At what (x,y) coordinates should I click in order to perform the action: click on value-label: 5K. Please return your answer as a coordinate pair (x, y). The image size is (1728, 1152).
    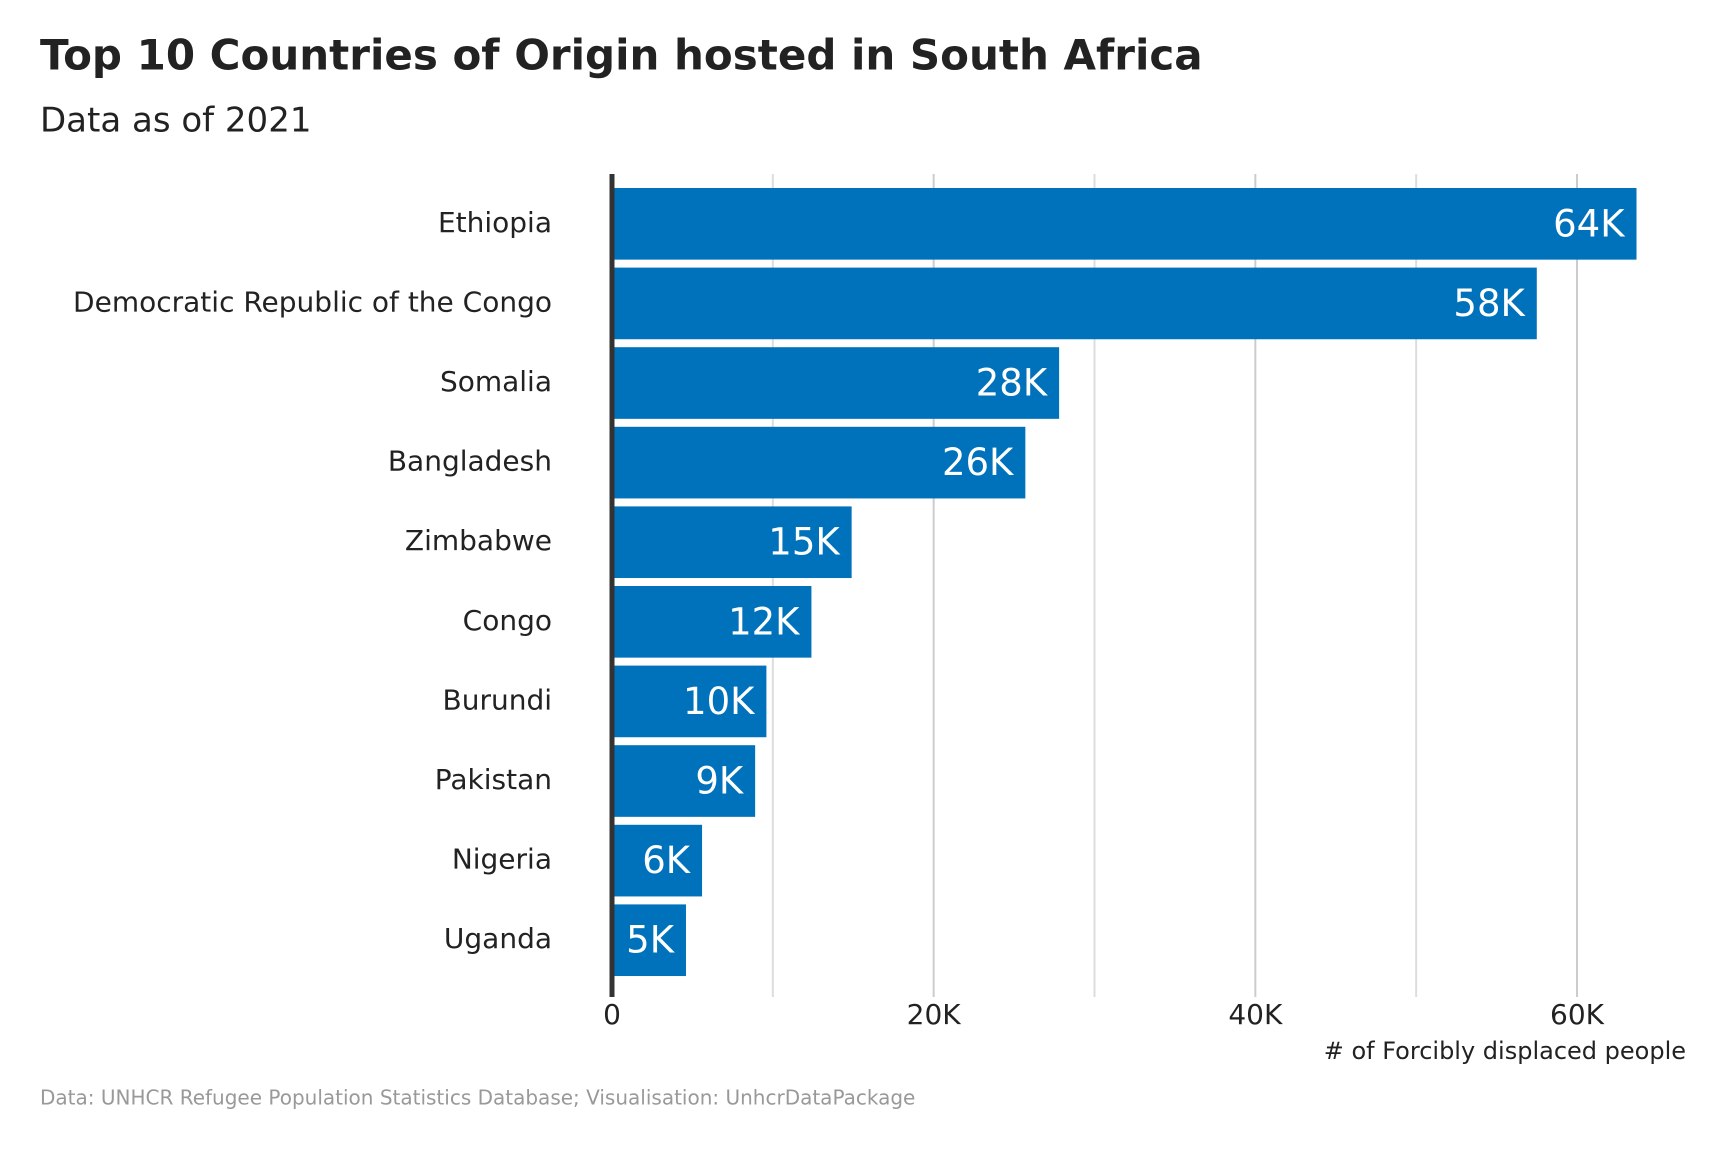
    Looking at the image, I should click on (651, 940).